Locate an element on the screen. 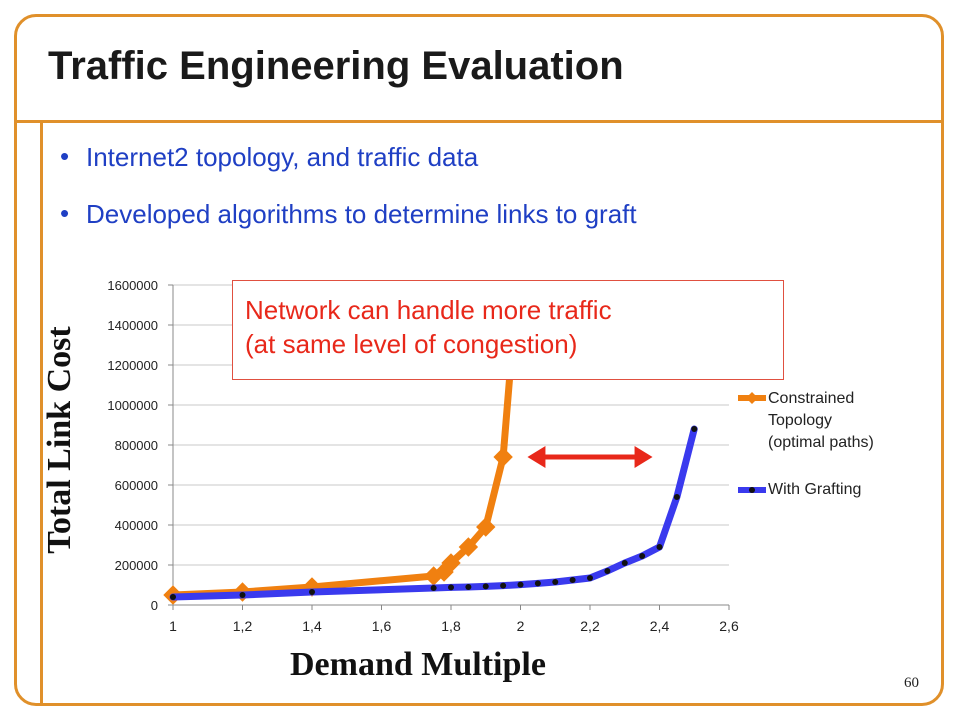  y-tick-label: 600000 is located at coordinates (136, 485).